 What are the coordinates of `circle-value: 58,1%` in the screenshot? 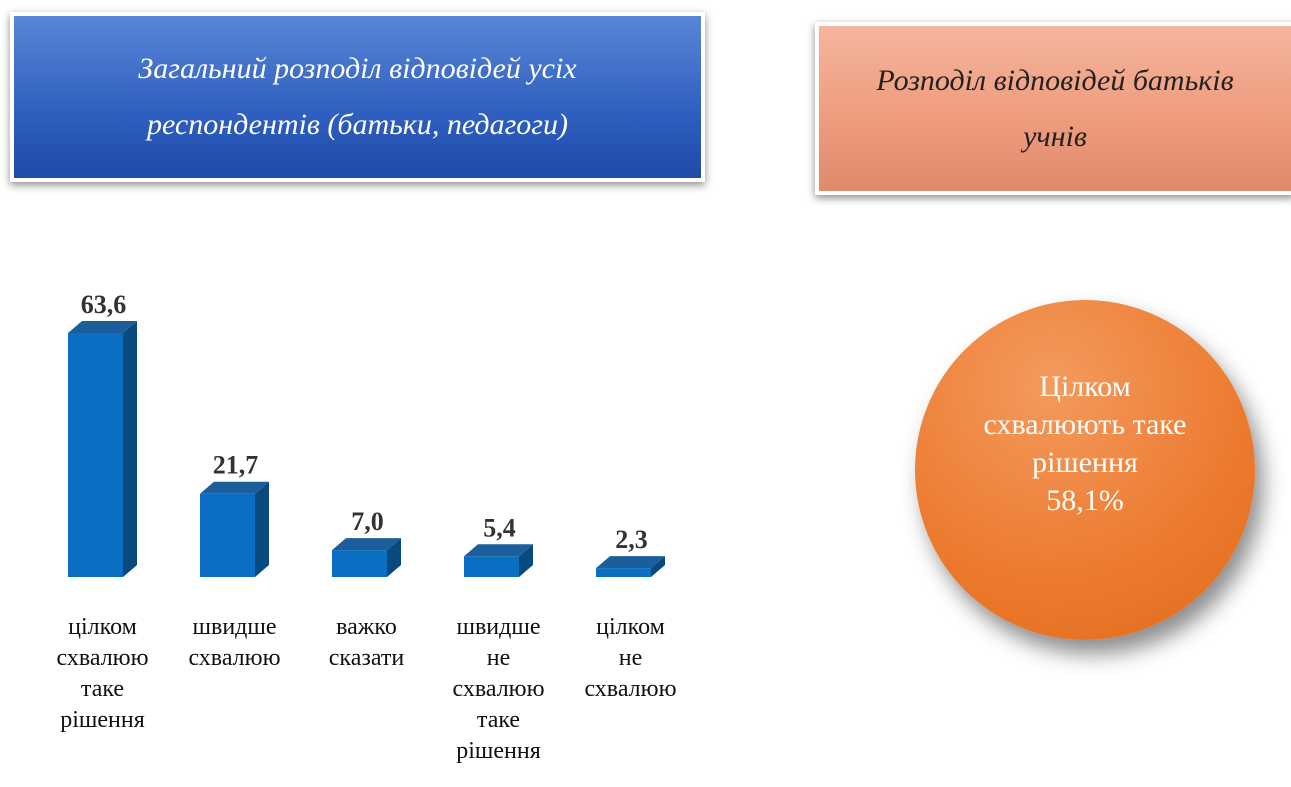 It's located at (1085, 500).